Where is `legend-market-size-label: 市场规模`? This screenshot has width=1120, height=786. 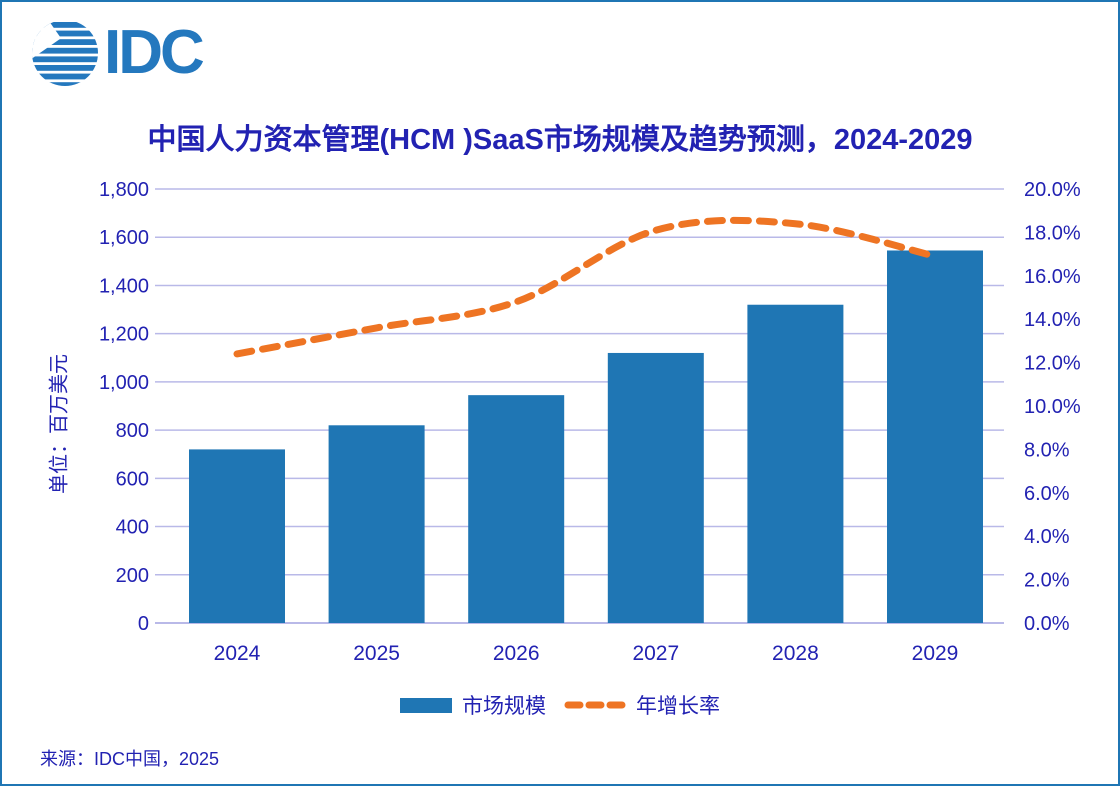 legend-market-size-label: 市场规模 is located at coordinates (504, 706).